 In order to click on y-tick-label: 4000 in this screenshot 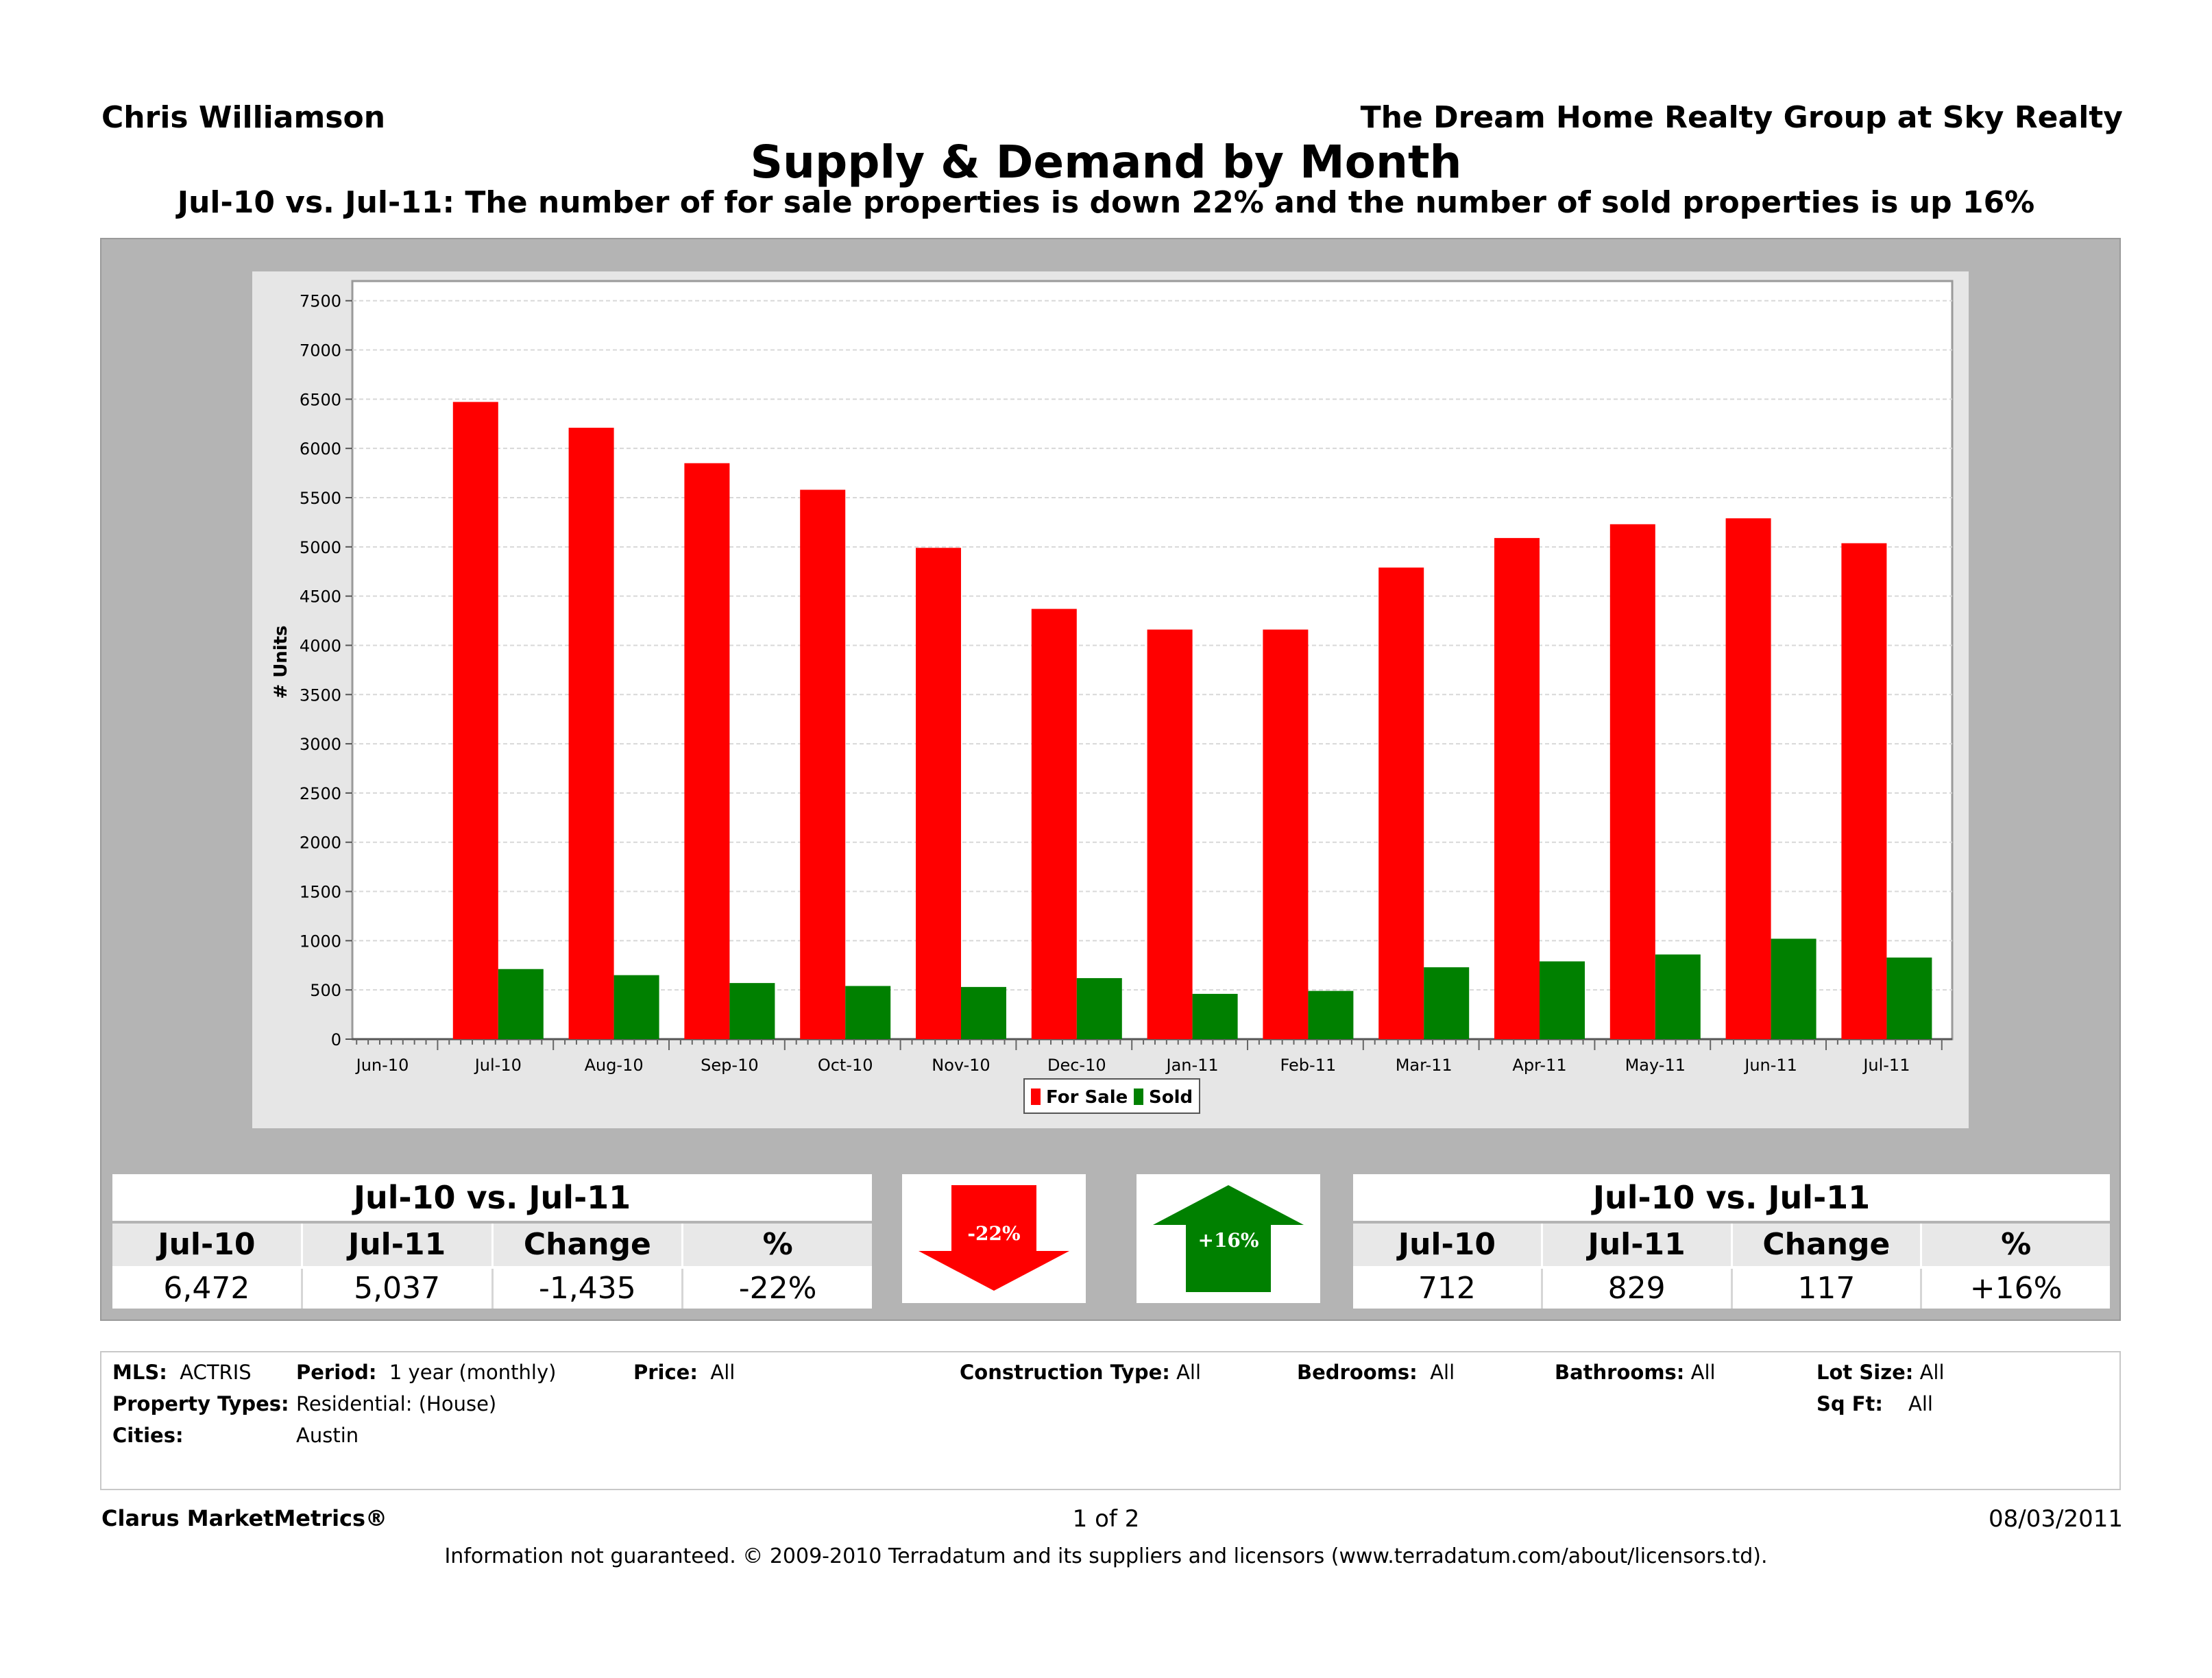, I will do `click(320, 645)`.